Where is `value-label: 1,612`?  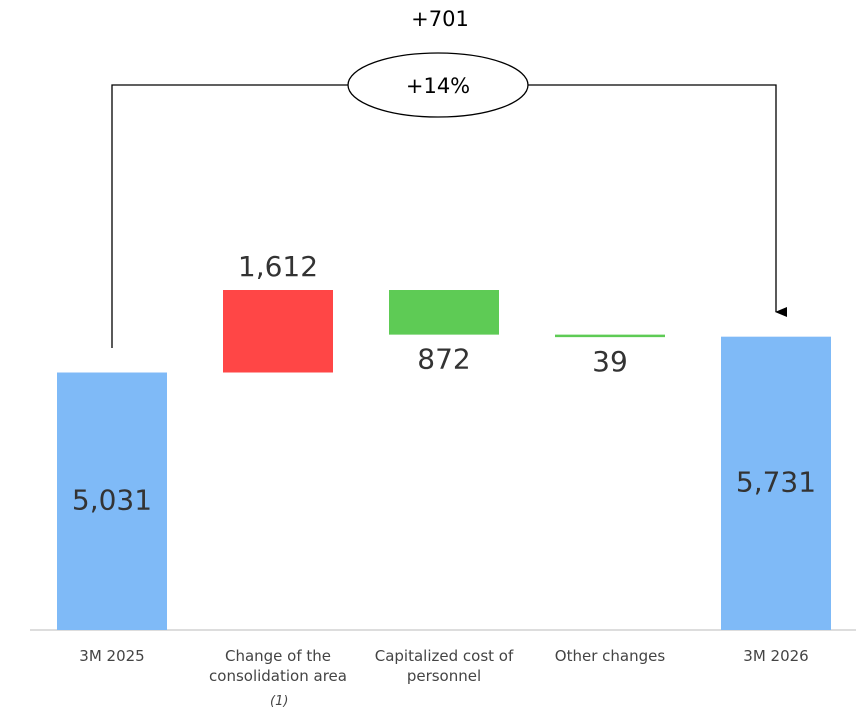
value-label: 1,612 is located at coordinates (278, 266).